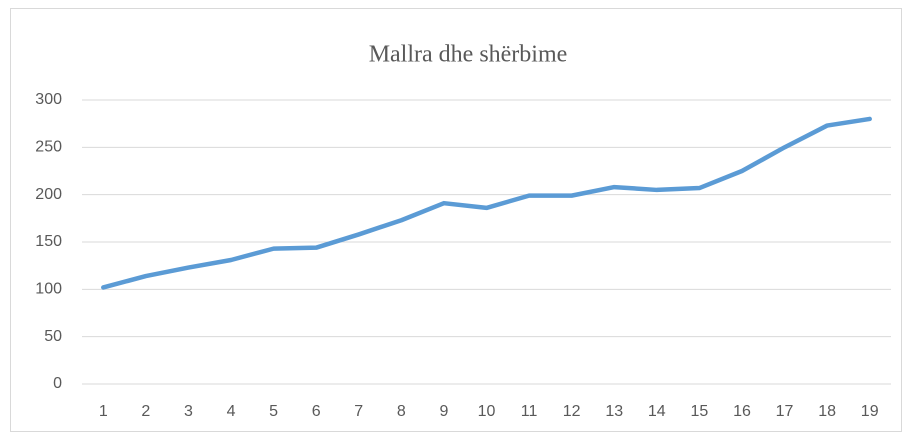 This screenshot has height=439, width=911. I want to click on x-tick-label: 13, so click(614, 411).